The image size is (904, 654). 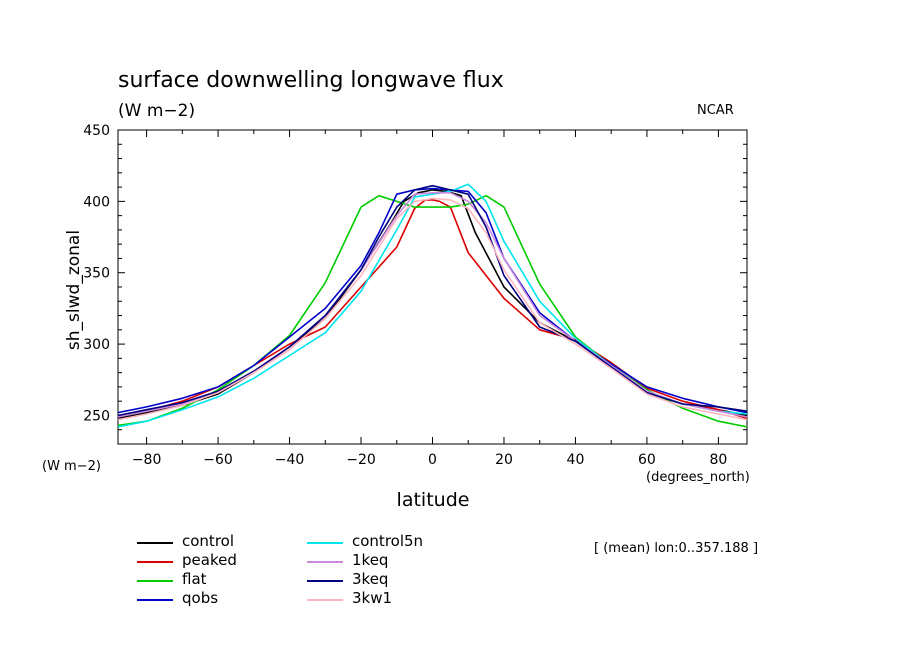 I want to click on x-tick-label: 0, so click(x=432, y=460).